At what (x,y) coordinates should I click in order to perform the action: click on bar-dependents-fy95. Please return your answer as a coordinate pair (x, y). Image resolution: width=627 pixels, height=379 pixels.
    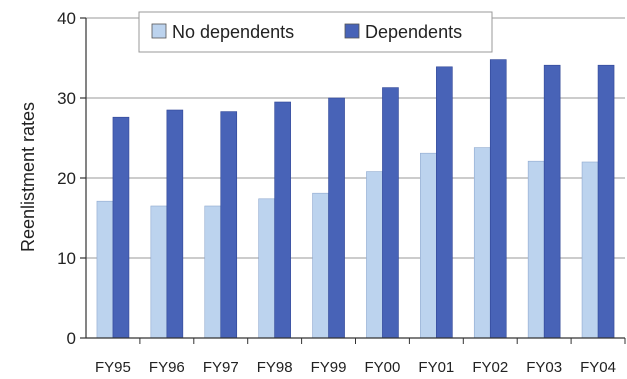
    Looking at the image, I should click on (121, 227).